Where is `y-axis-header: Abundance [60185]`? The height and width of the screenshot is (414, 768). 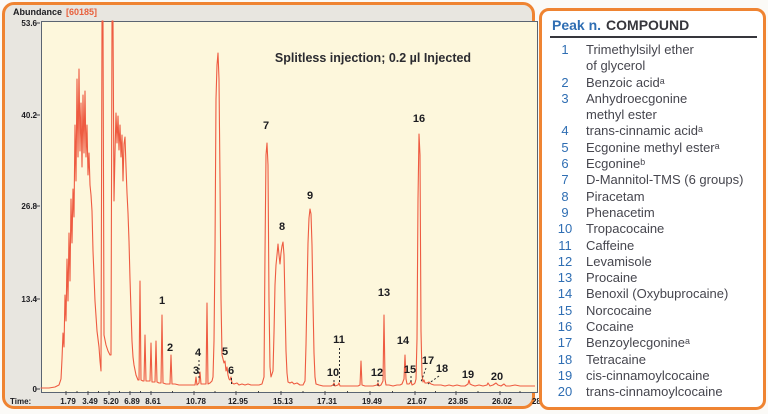 y-axis-header: Abundance [60185] is located at coordinates (55, 12).